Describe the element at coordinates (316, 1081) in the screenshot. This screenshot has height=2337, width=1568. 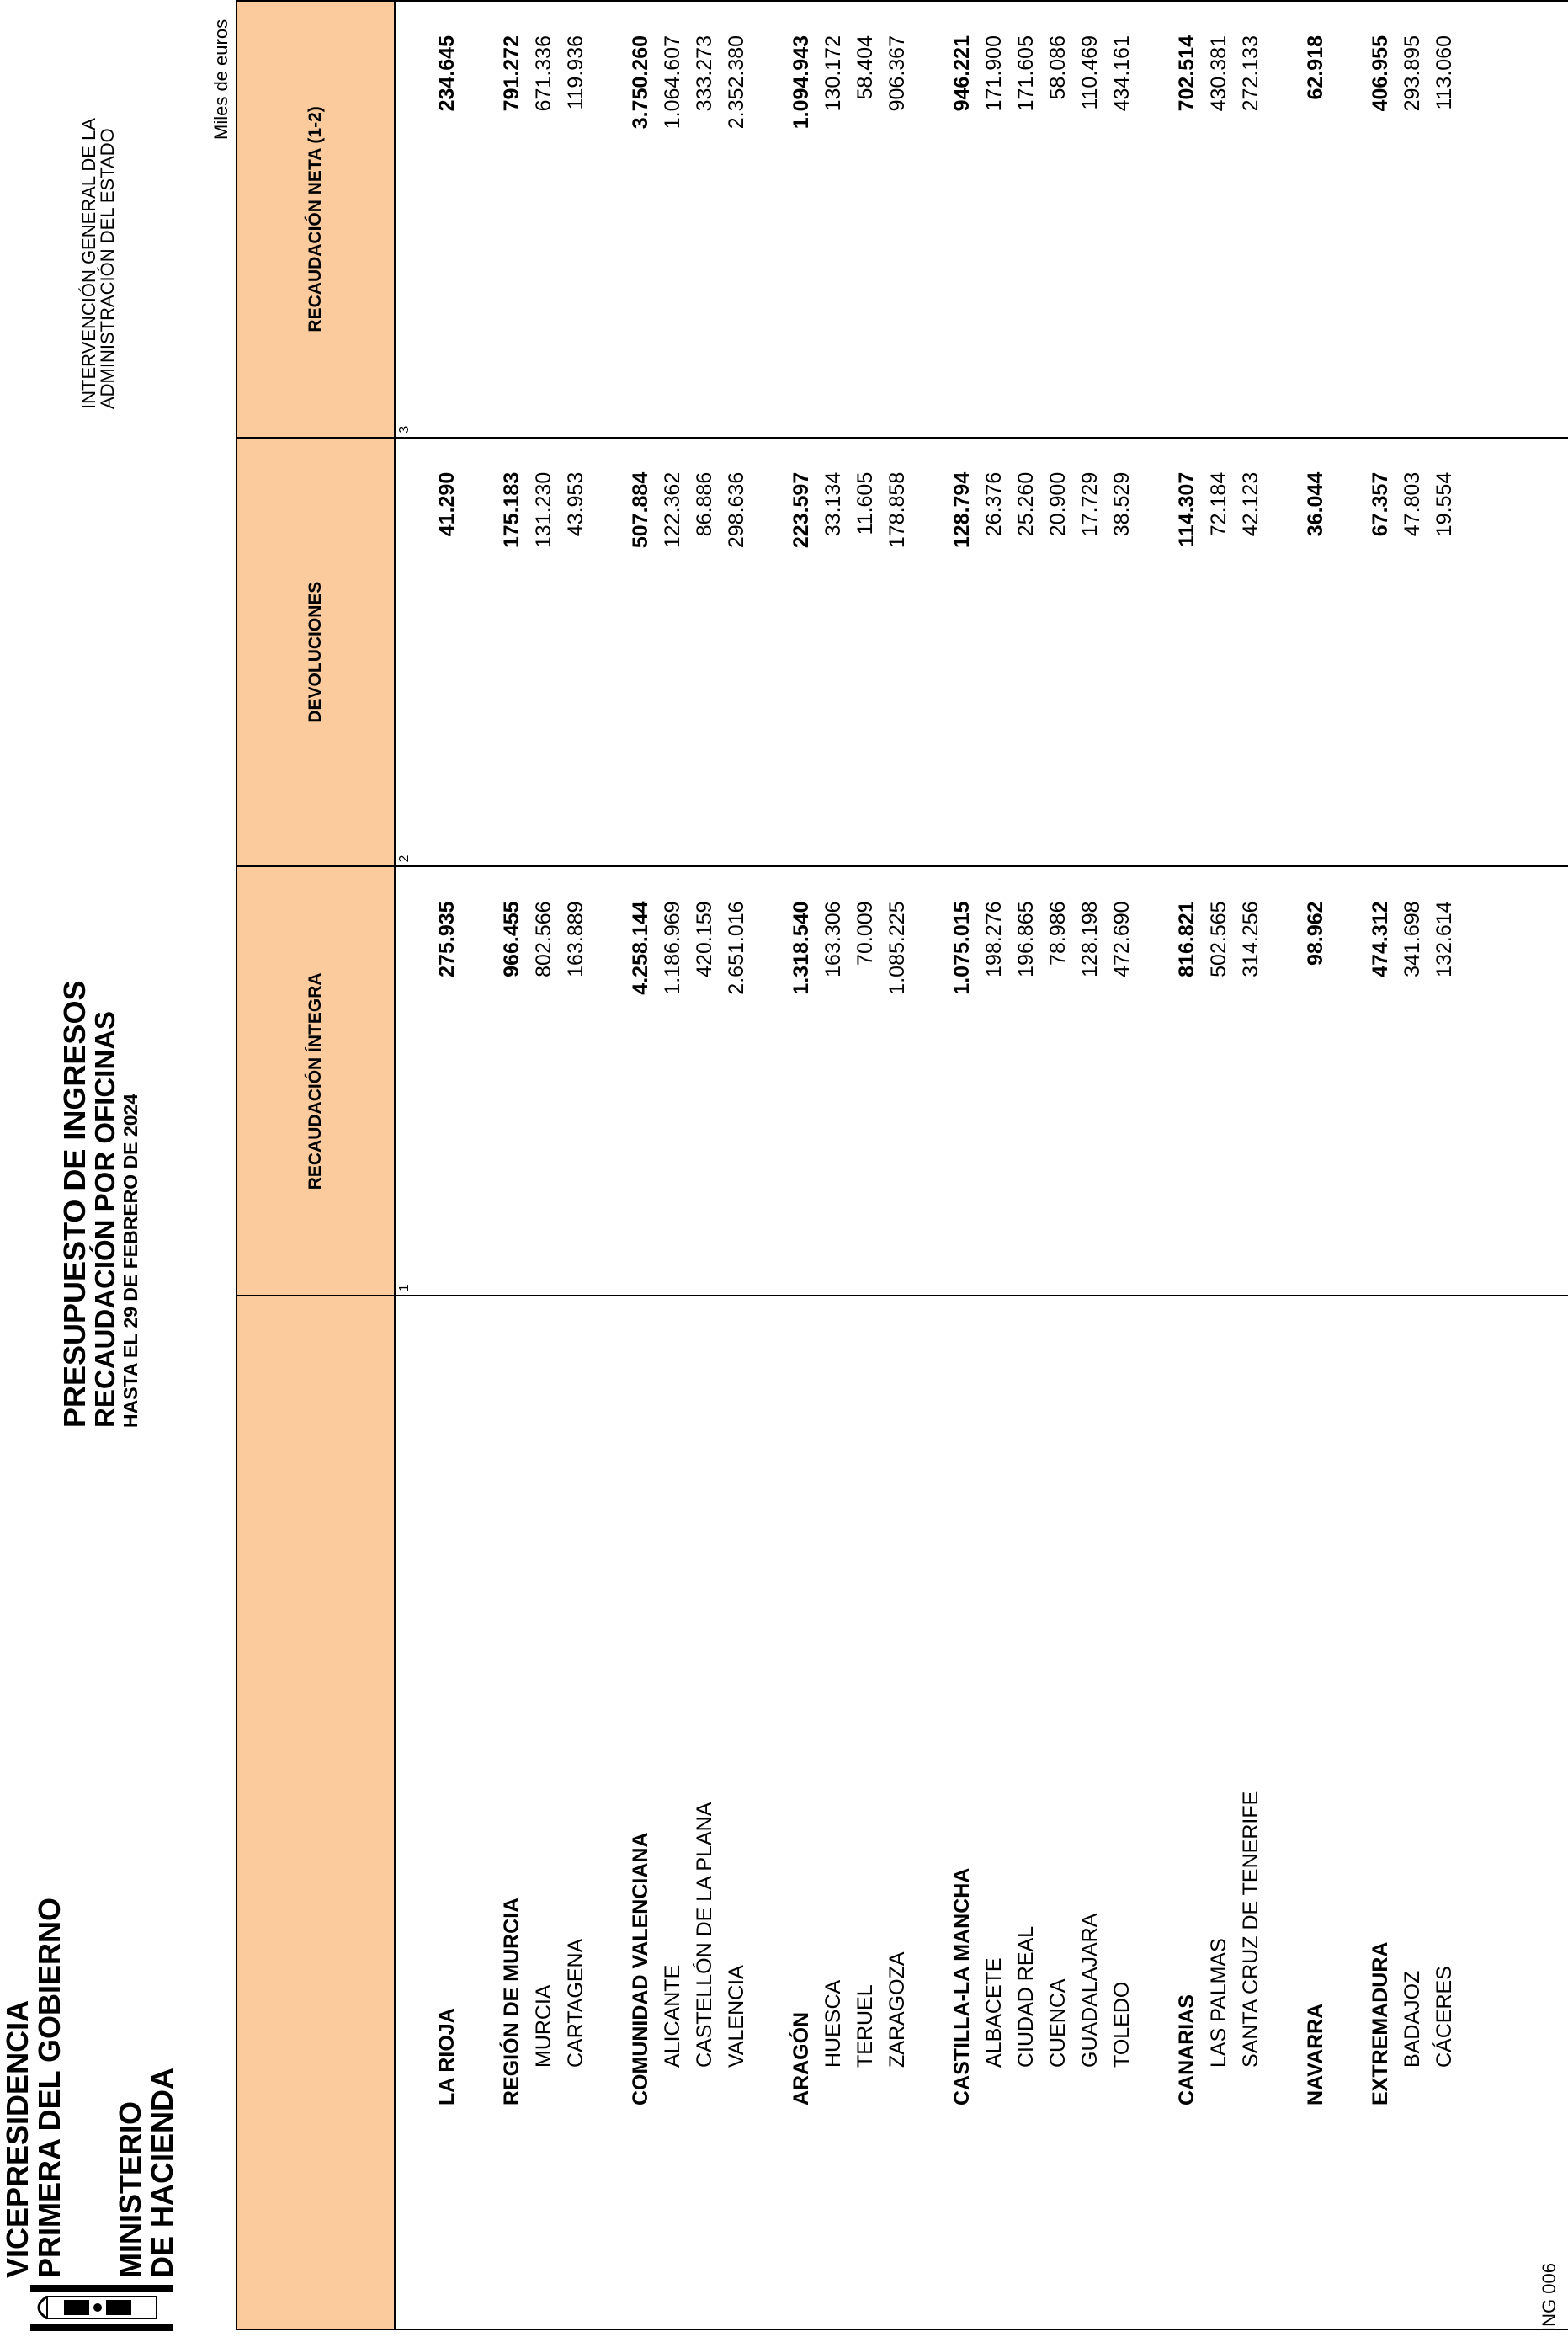
I see `header-recaudacion-integra: RECAUDACIÓN ÍNTEGRA` at that location.